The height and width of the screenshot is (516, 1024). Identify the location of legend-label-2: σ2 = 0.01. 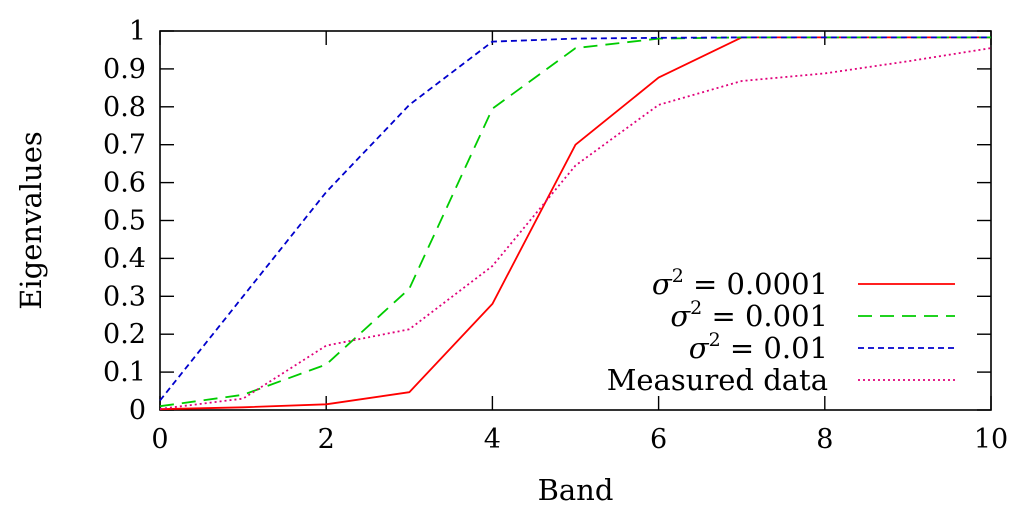
(758, 347).